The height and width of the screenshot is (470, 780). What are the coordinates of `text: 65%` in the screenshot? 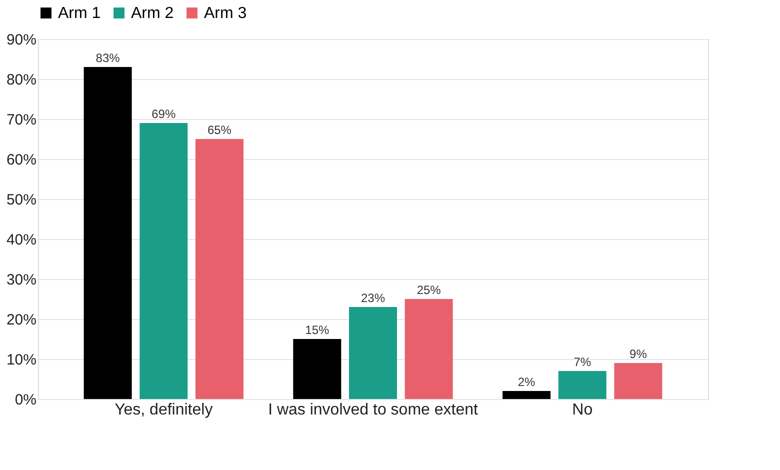 It's located at (219, 130).